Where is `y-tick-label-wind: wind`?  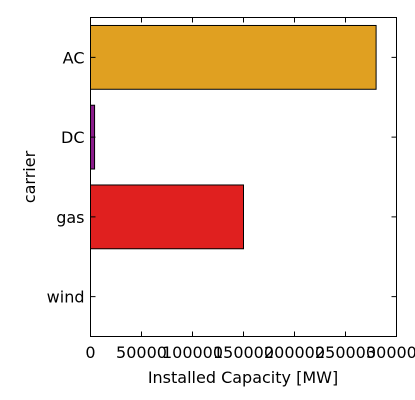 y-tick-label-wind: wind is located at coordinates (66, 297).